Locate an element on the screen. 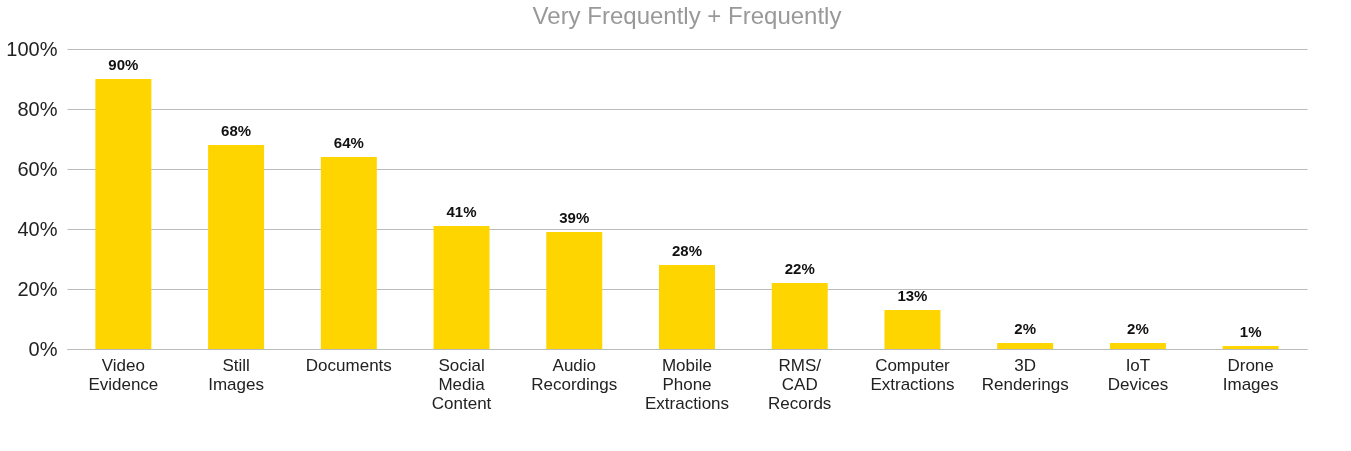 The width and height of the screenshot is (1351, 451). data-label: 28% is located at coordinates (687, 250).